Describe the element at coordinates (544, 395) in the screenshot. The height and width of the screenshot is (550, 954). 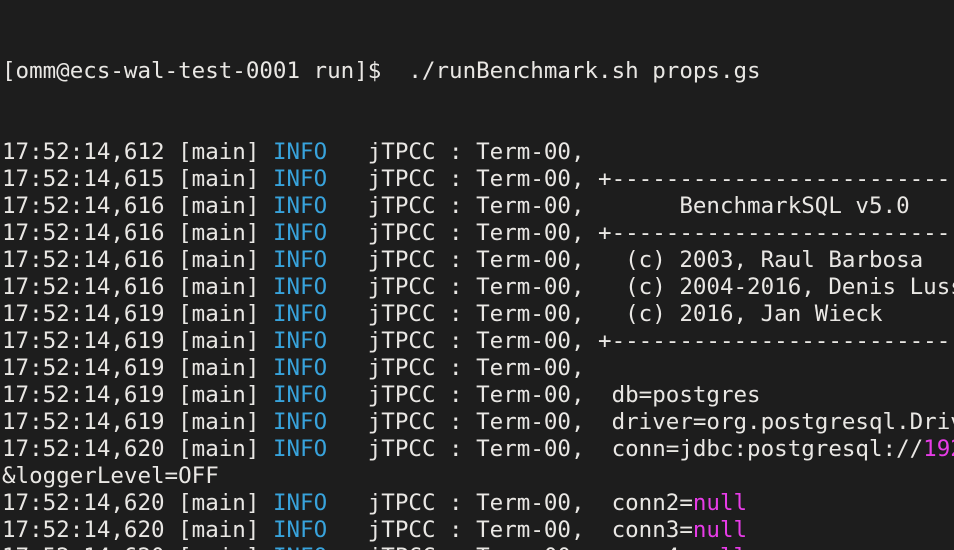
I see `log-message: jTPCC : Term-00, db=postgres` at that location.